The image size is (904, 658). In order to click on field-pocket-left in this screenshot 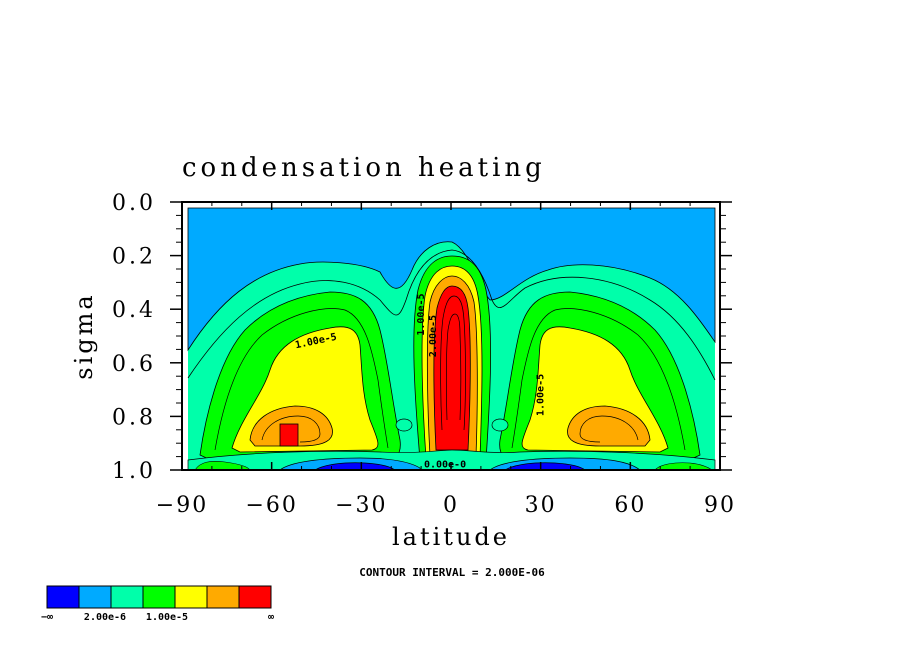, I will do `click(404, 425)`.